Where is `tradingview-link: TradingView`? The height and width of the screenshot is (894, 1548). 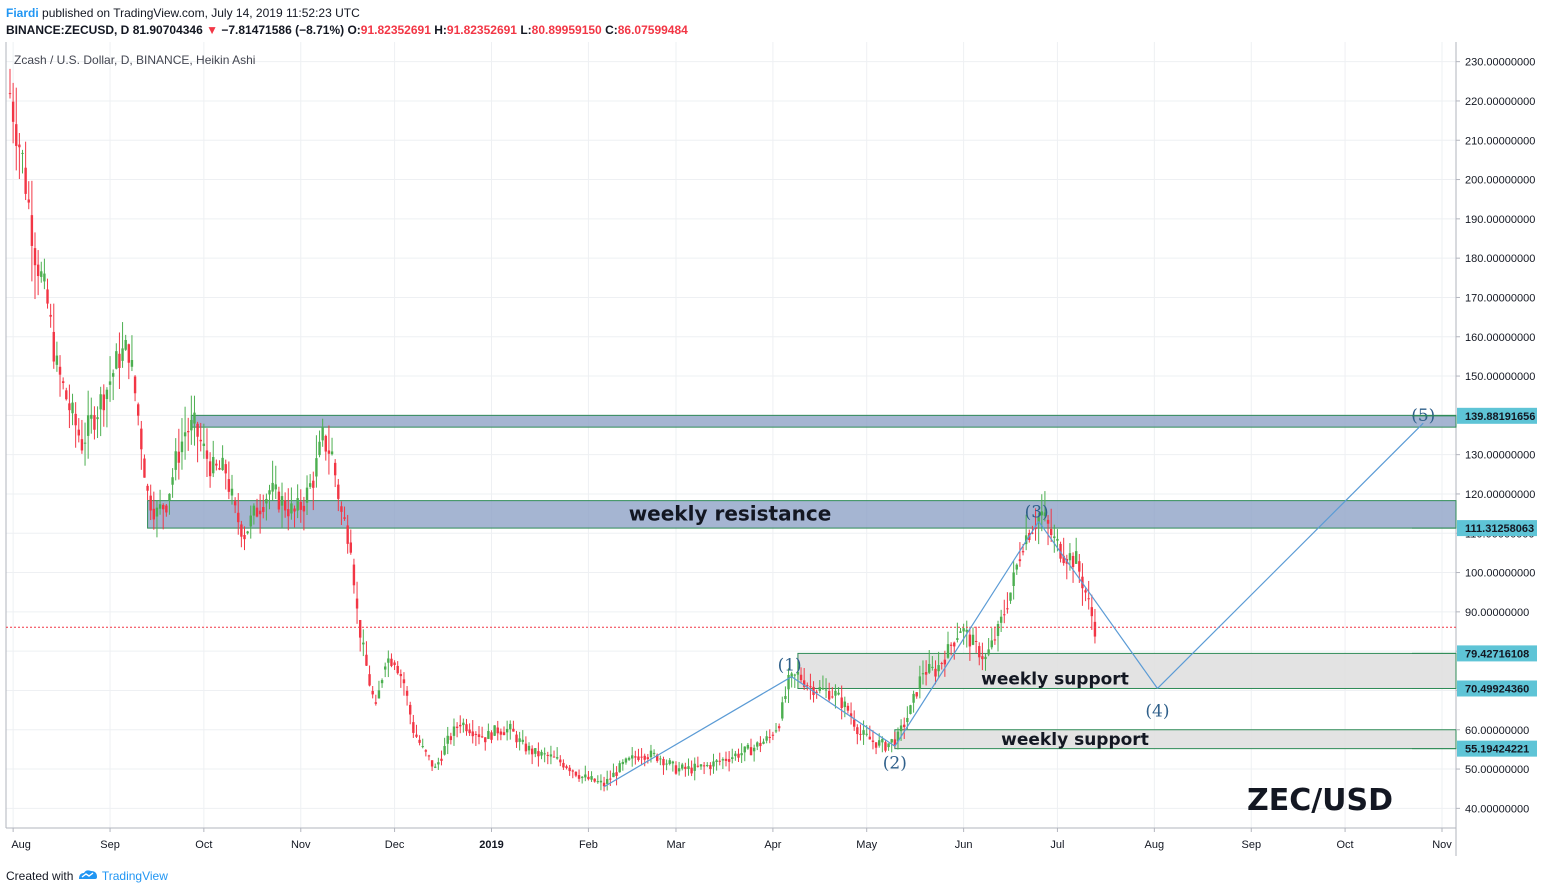
tradingview-link: TradingView is located at coordinates (134, 876).